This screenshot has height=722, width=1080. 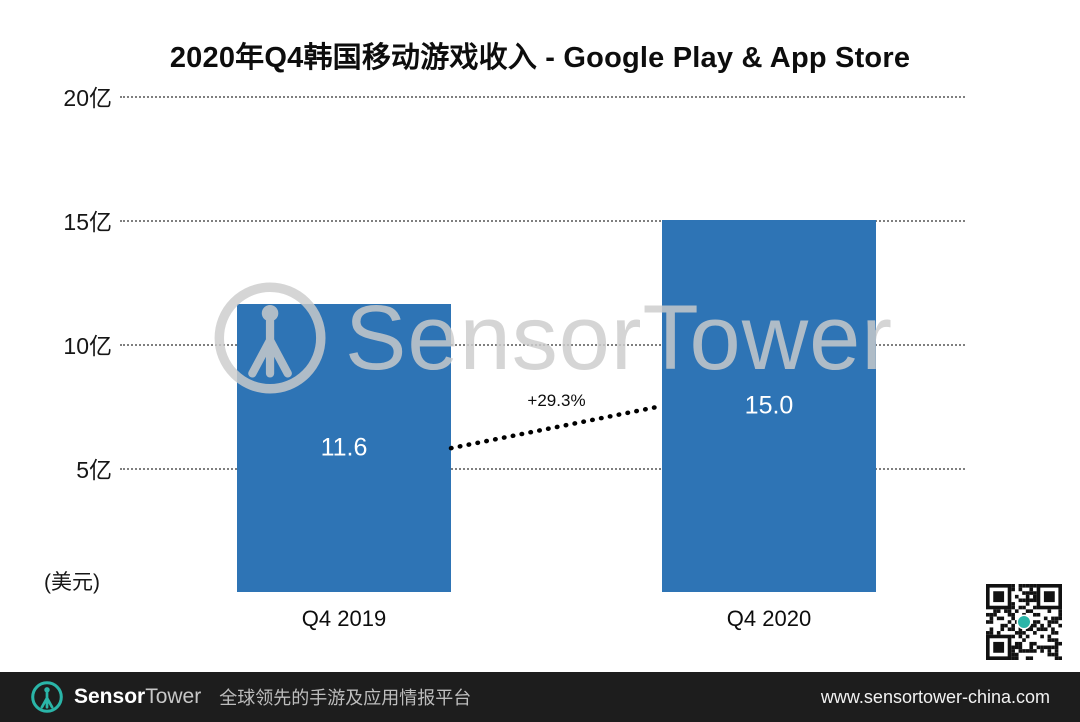 I want to click on y-tick-label-20: 20亿, so click(x=87, y=98).